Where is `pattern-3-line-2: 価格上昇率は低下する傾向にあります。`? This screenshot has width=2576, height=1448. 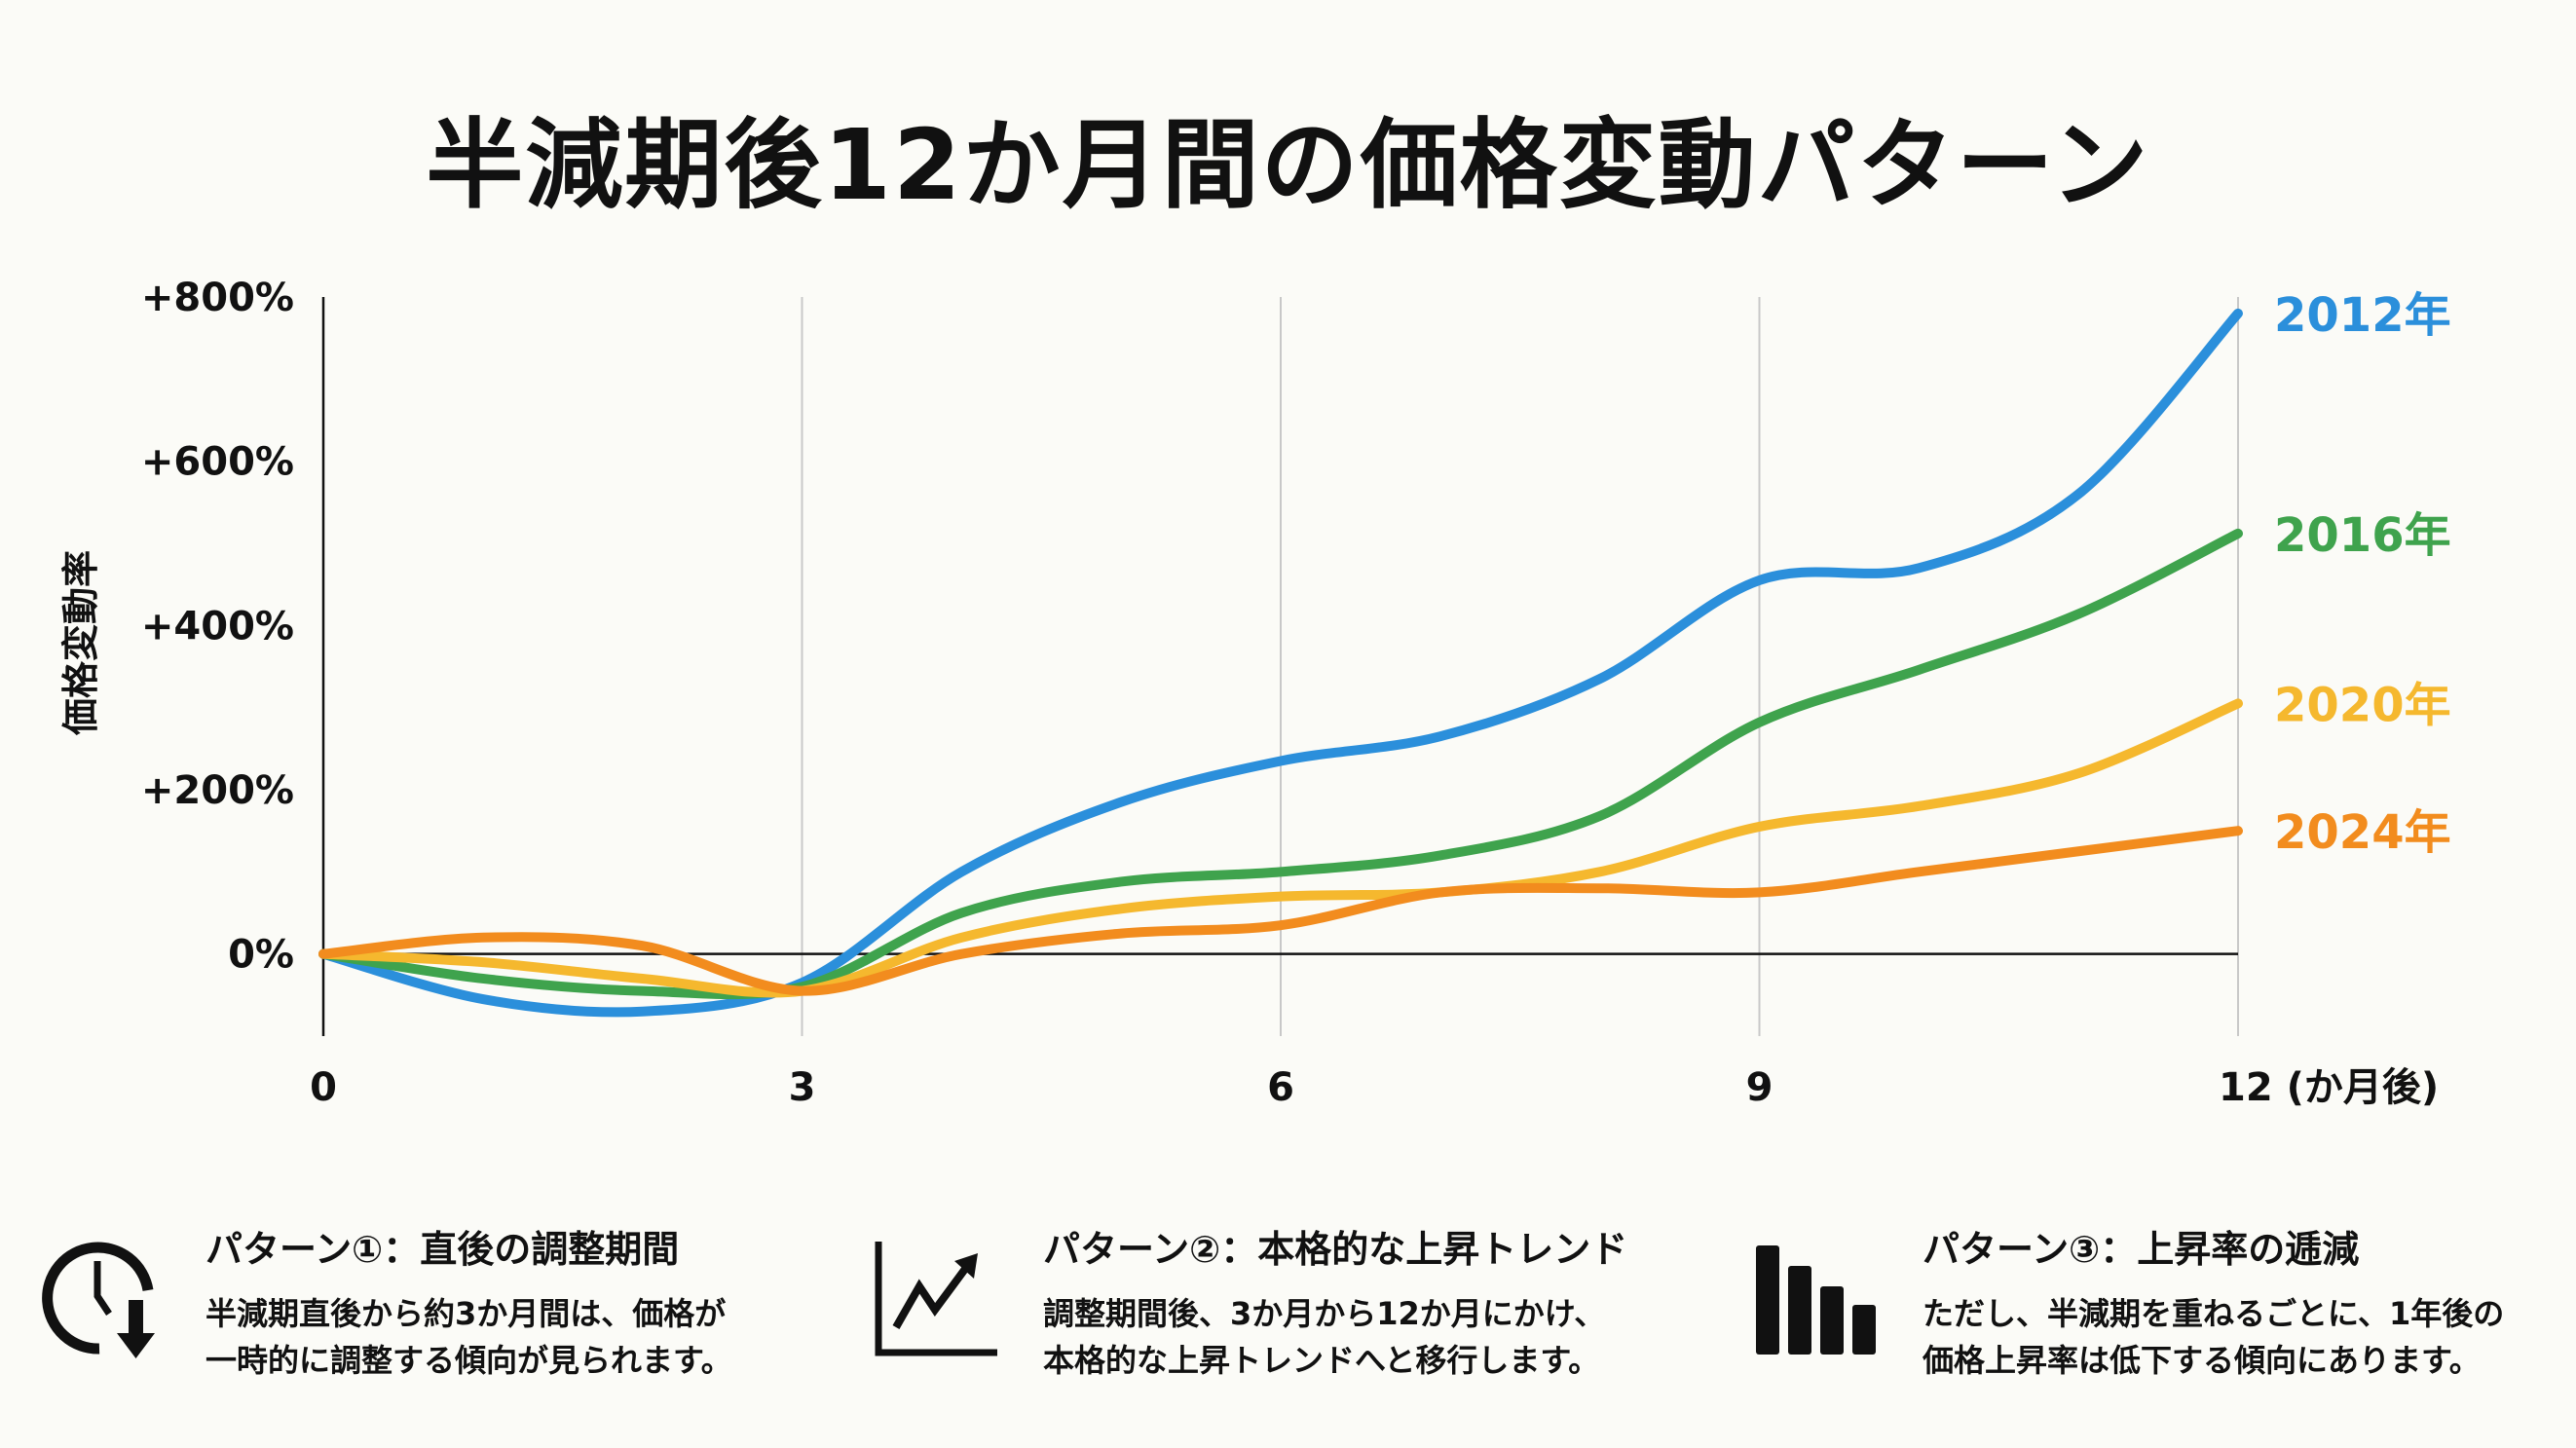 pattern-3-line-2: 価格上昇率は低下する傾向にあります。 is located at coordinates (2202, 1360).